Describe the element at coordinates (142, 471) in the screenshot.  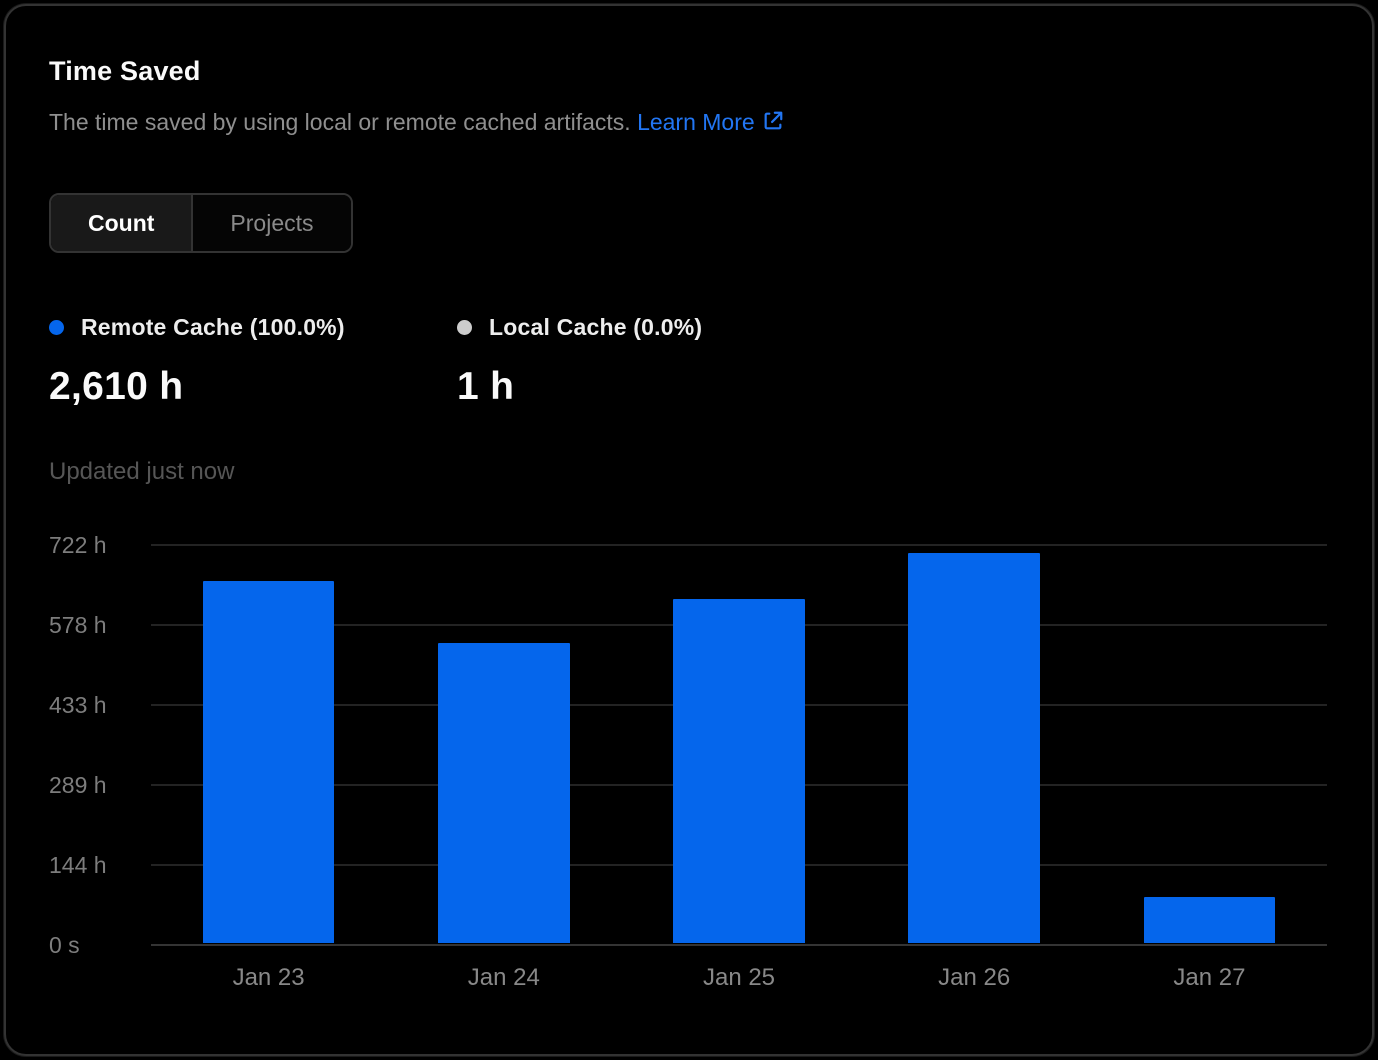
I see `updated-status: Updated just now` at that location.